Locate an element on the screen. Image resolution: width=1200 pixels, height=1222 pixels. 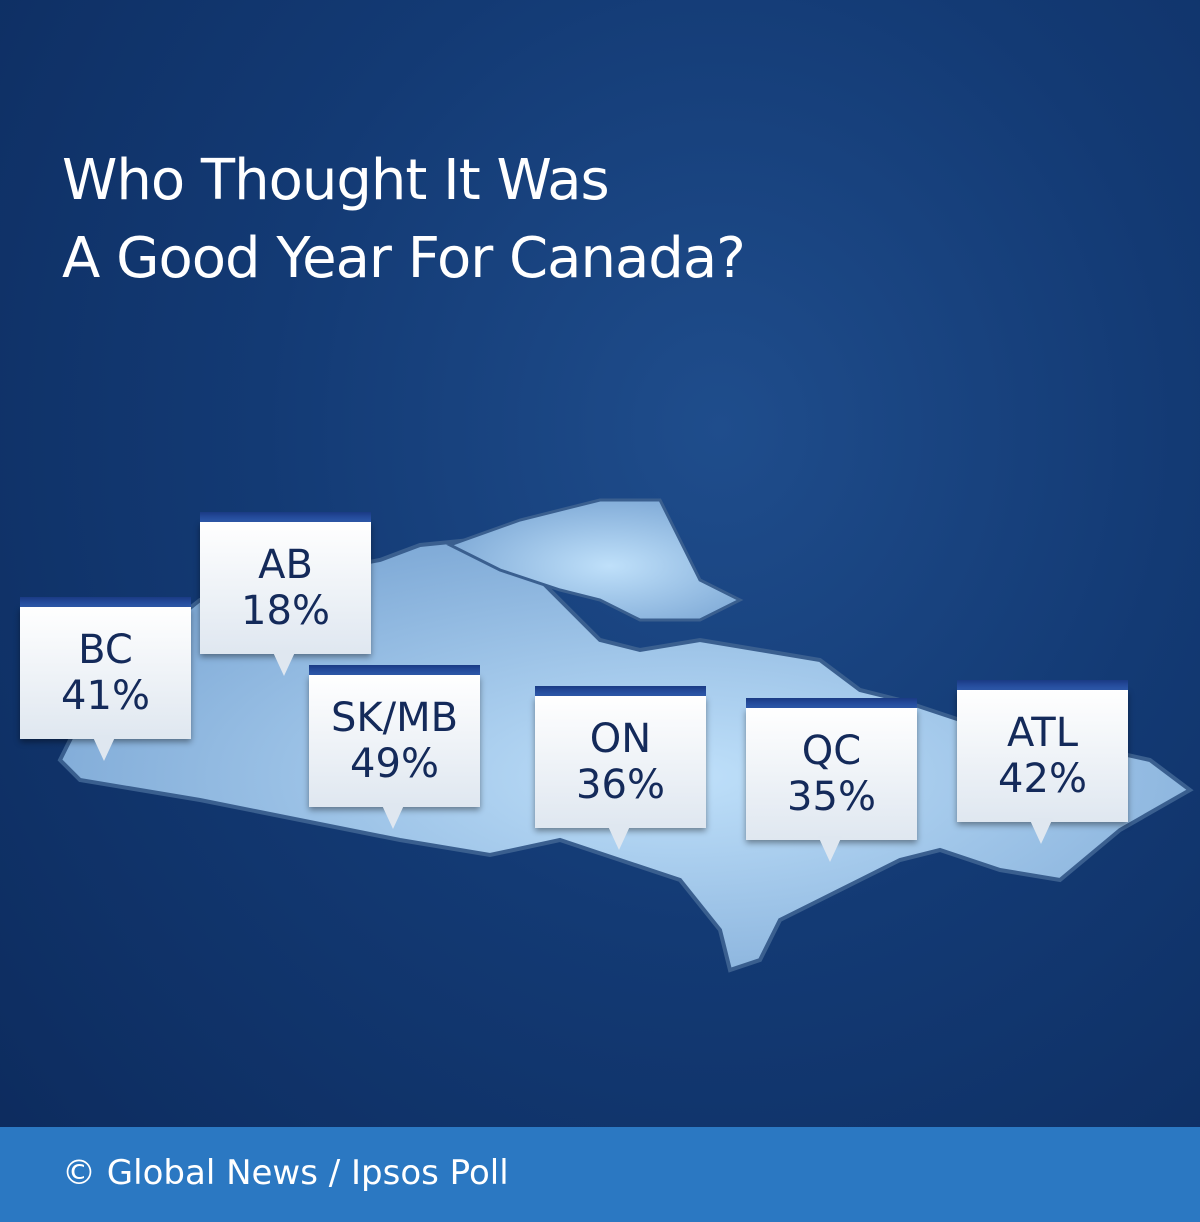
region-value: 35% is located at coordinates (831, 797).